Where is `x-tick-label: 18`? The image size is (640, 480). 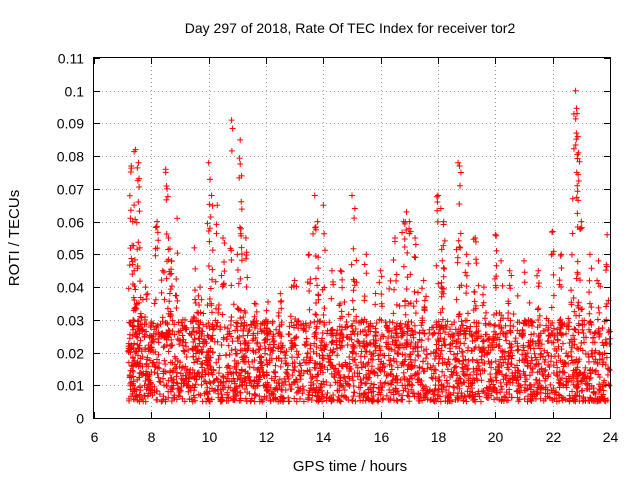
x-tick-label: 18 is located at coordinates (439, 437).